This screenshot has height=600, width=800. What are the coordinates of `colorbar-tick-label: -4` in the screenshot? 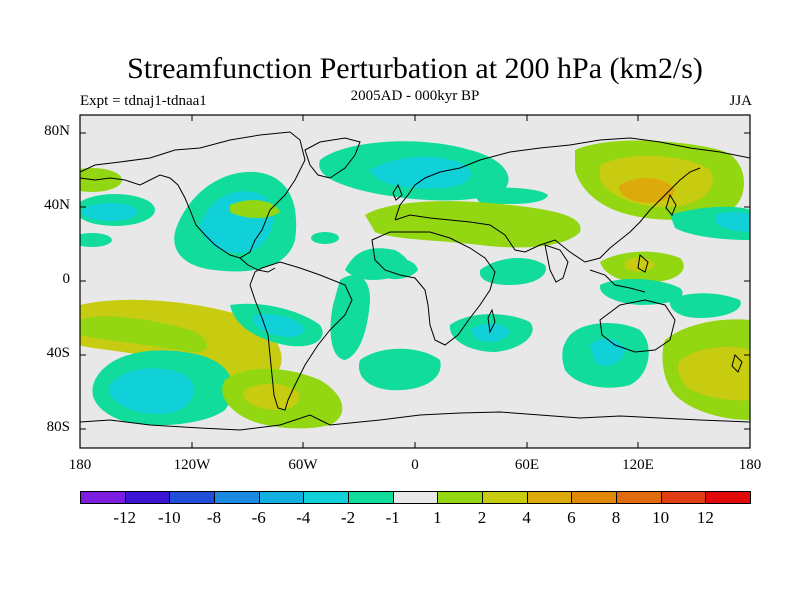 It's located at (303, 517).